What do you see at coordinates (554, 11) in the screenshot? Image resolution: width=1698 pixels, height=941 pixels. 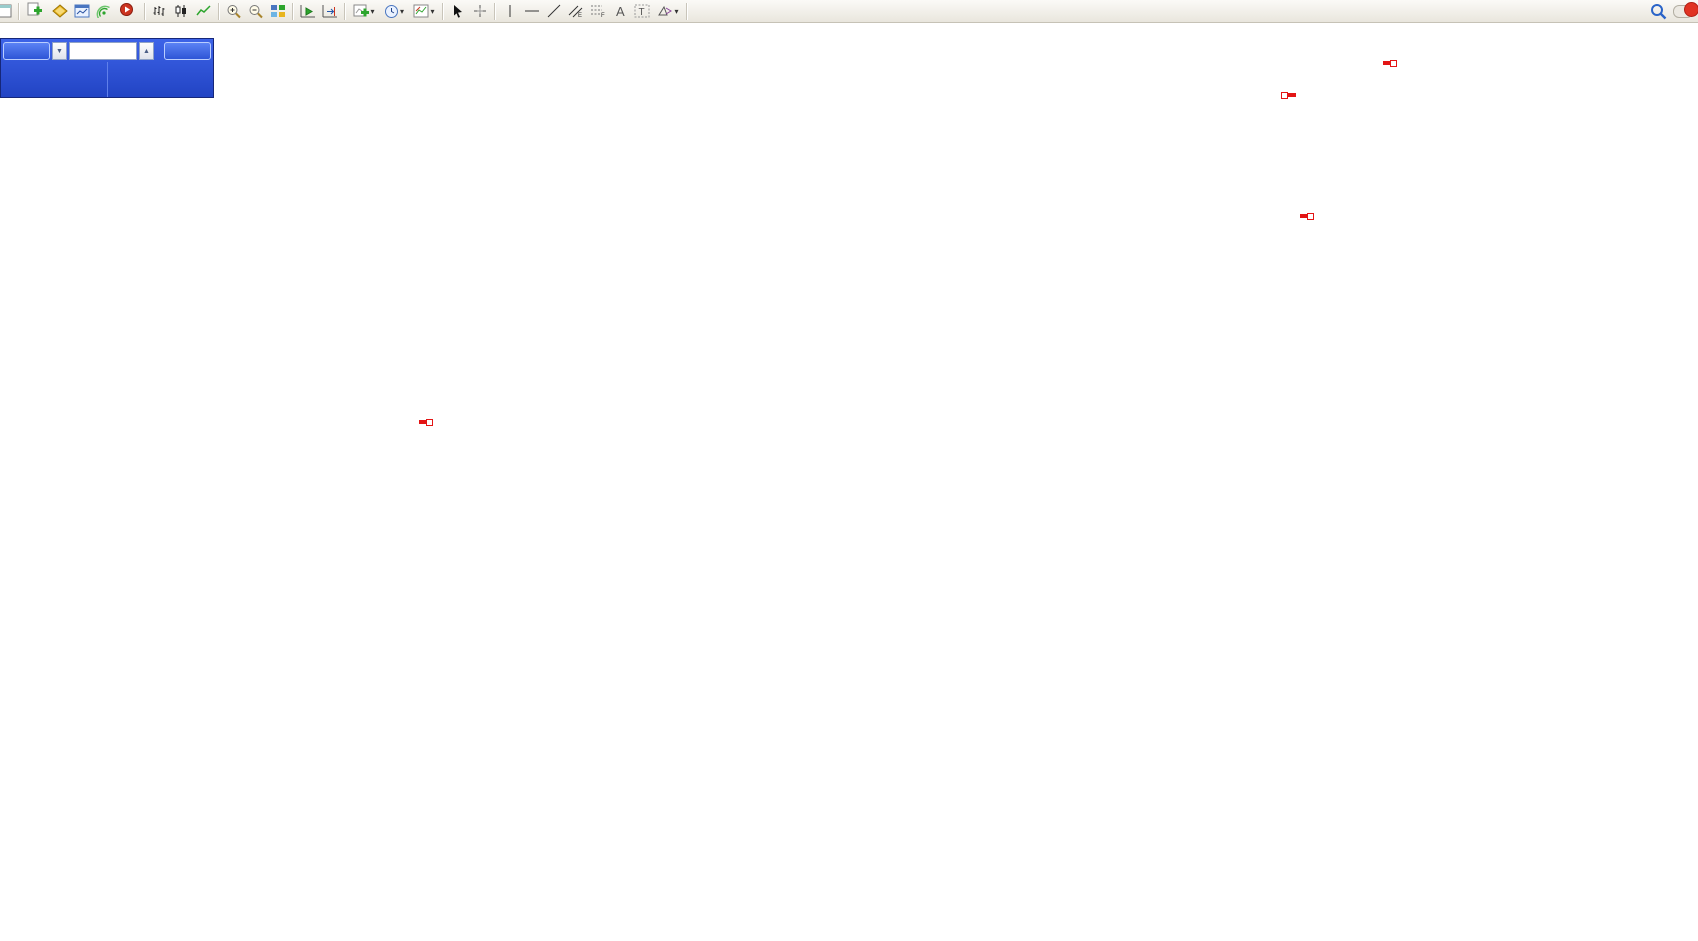 I see `trendline-icon` at bounding box center [554, 11].